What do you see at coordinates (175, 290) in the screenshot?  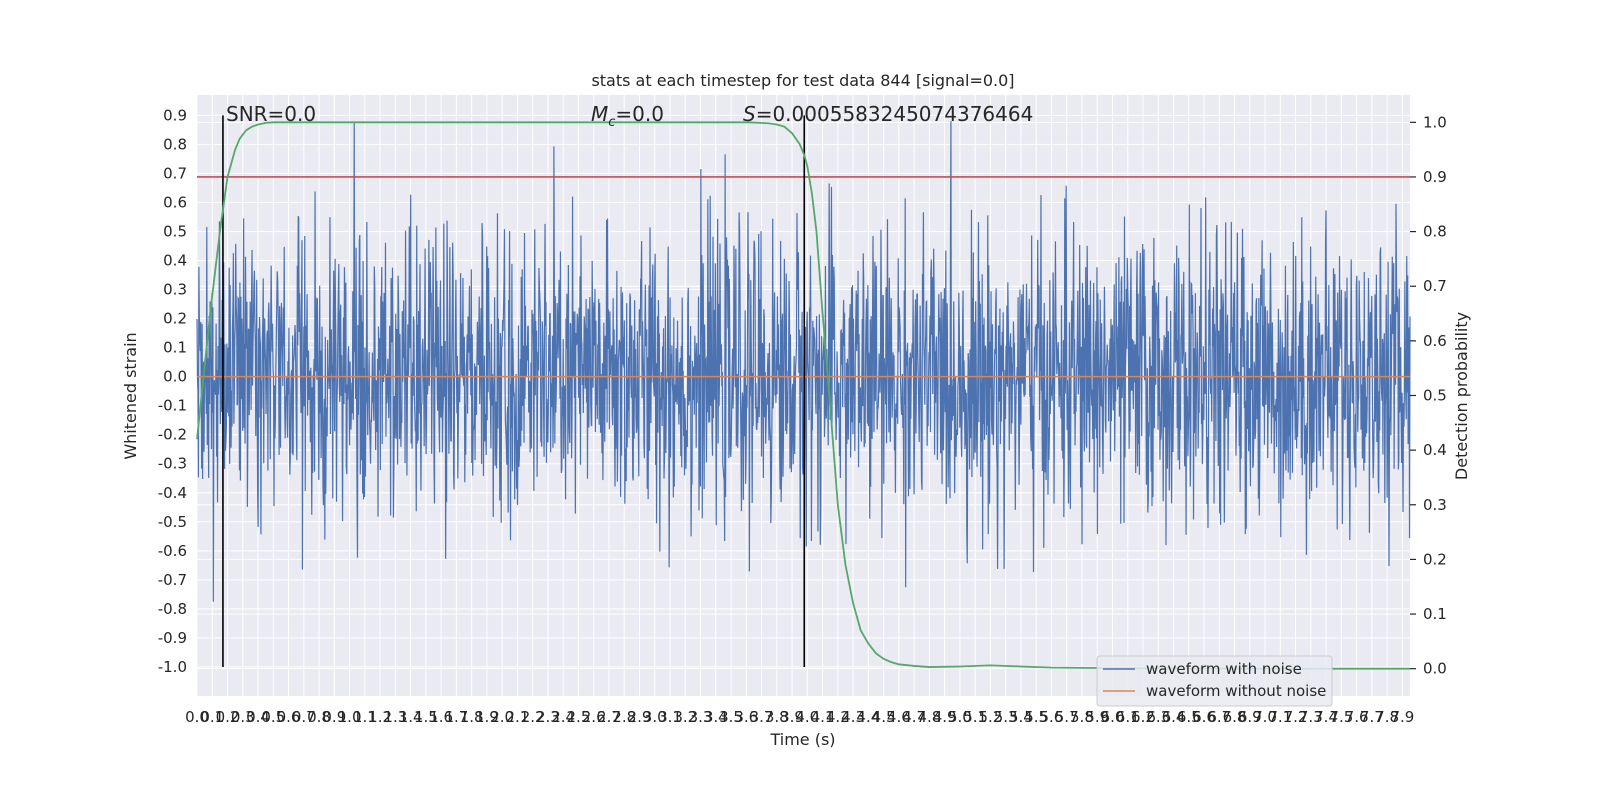 I see `y-tick-label: 0.3` at bounding box center [175, 290].